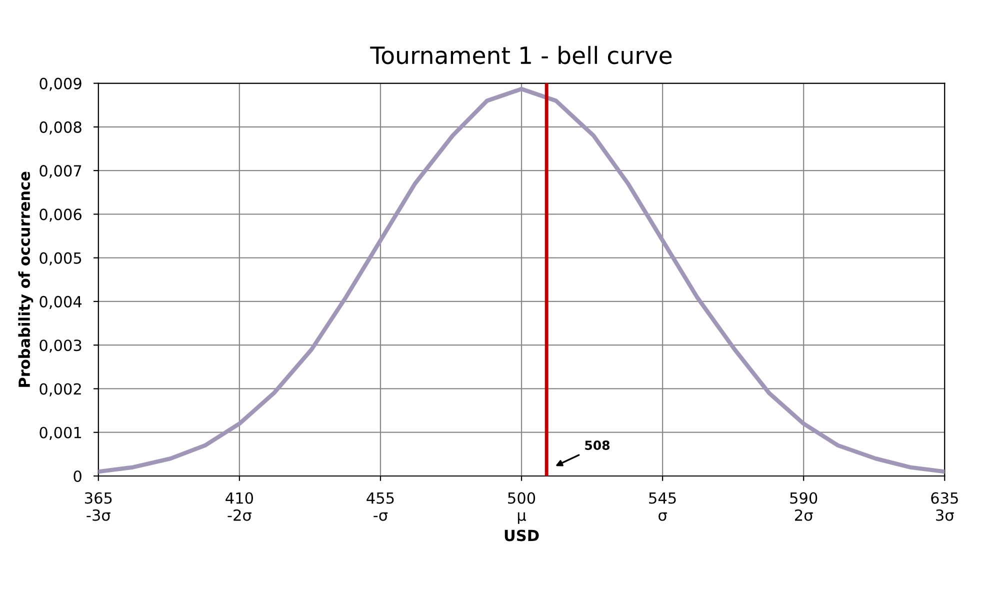 Image resolution: width=984 pixels, height=595 pixels. Describe the element at coordinates (26, 279) in the screenshot. I see `y-axis-title: Probability of occurrence` at that location.